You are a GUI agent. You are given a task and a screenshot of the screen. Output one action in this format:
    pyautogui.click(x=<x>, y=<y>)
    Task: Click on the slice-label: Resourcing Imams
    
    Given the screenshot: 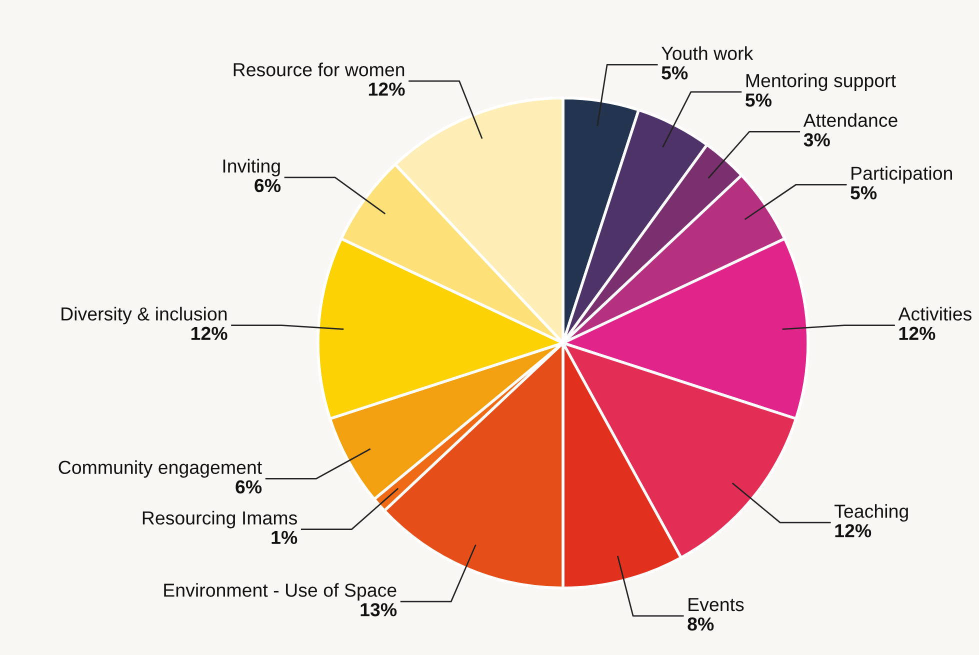 What is the action you would take?
    pyautogui.click(x=219, y=519)
    